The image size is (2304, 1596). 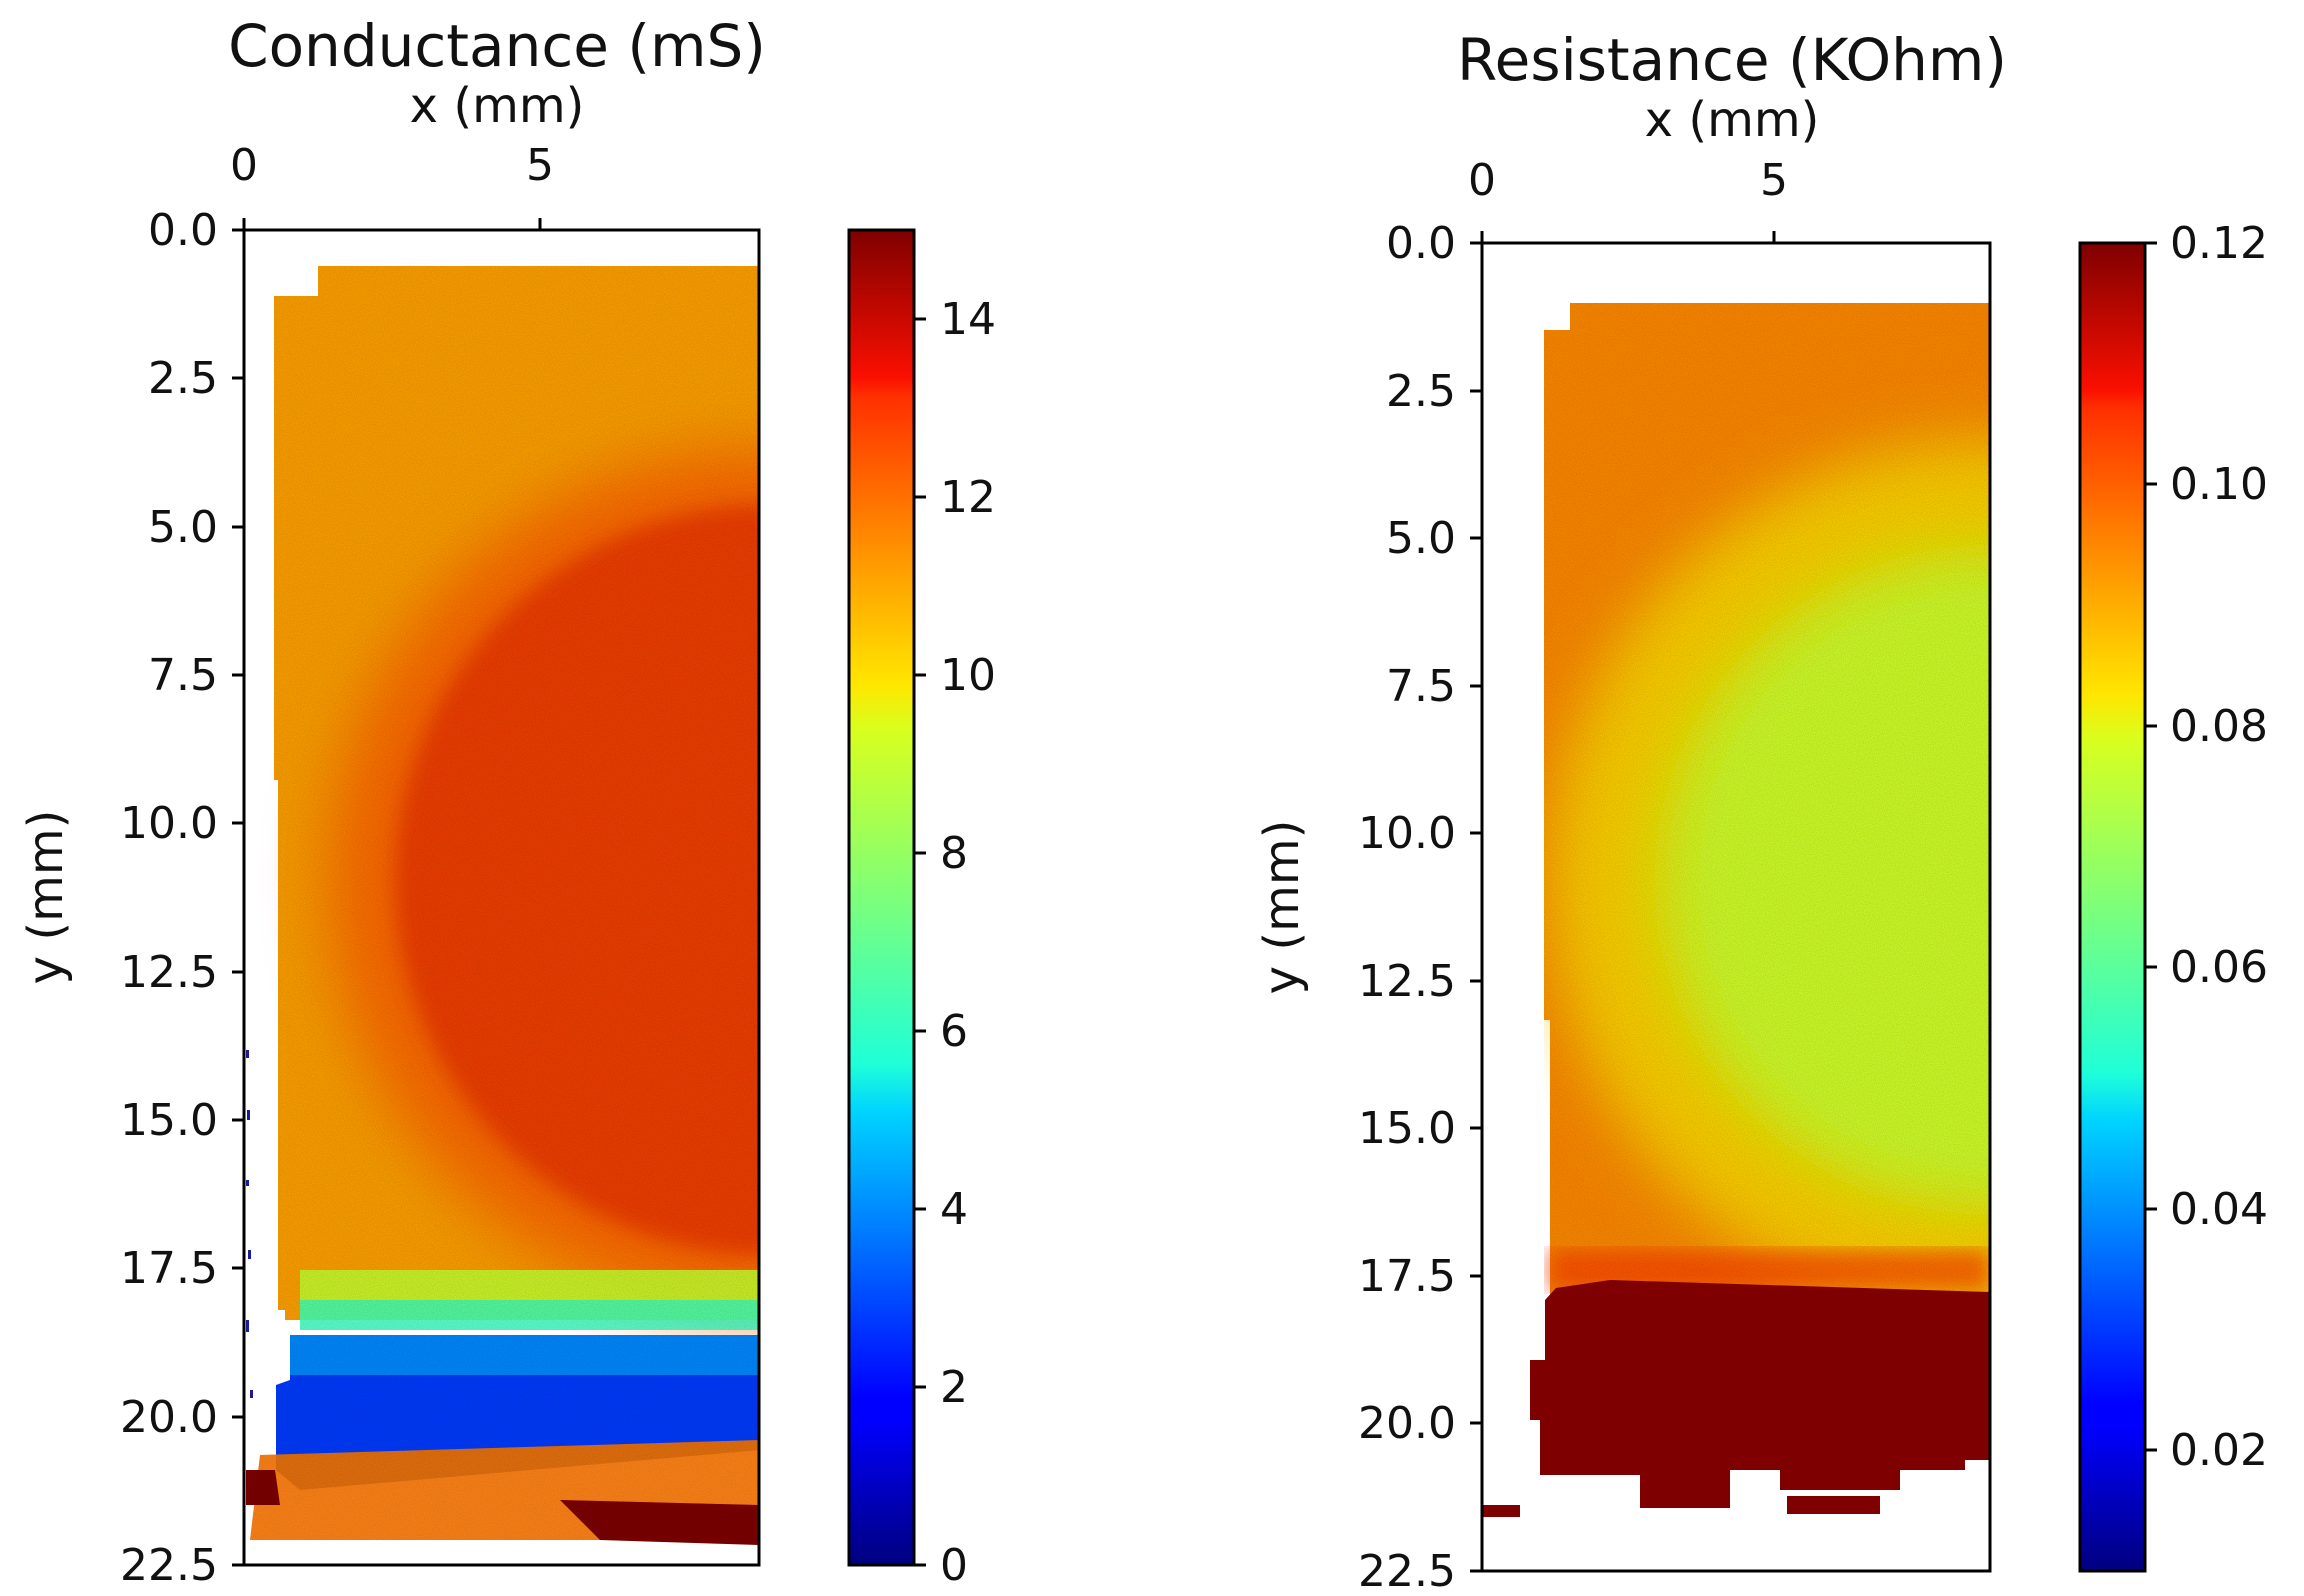 What do you see at coordinates (2173, 895) in the screenshot?
I see `colorbar: 0.02 0.04 0.06 0.08 0.10 0.12` at bounding box center [2173, 895].